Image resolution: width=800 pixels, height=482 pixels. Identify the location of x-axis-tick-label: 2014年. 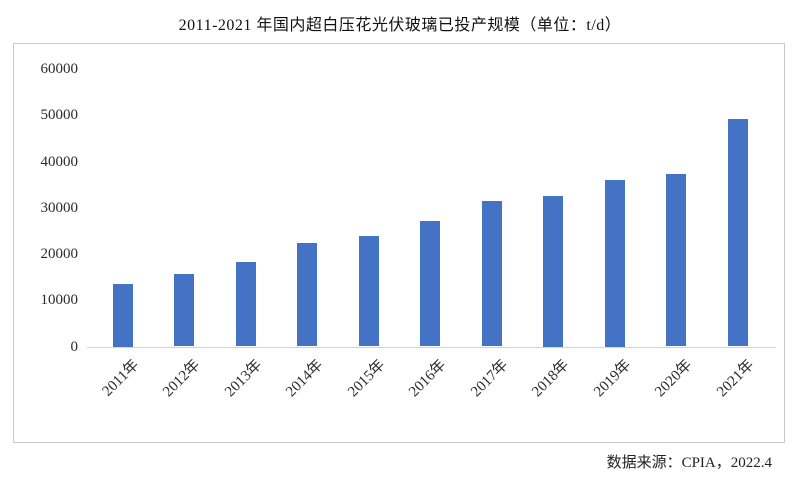
(305, 378).